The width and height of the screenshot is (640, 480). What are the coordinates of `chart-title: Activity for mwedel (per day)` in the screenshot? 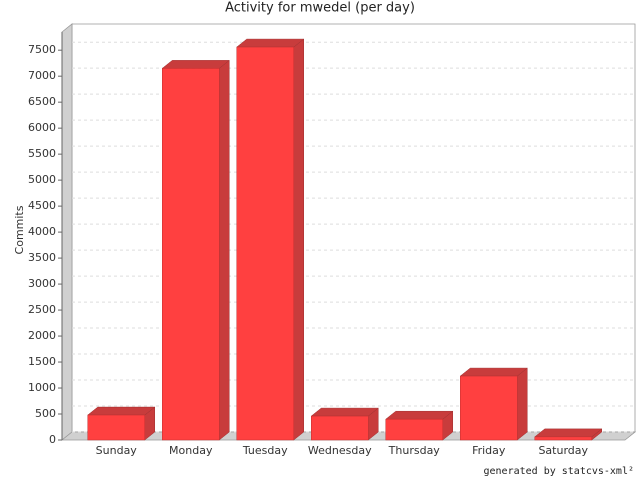 It's located at (320, 8).